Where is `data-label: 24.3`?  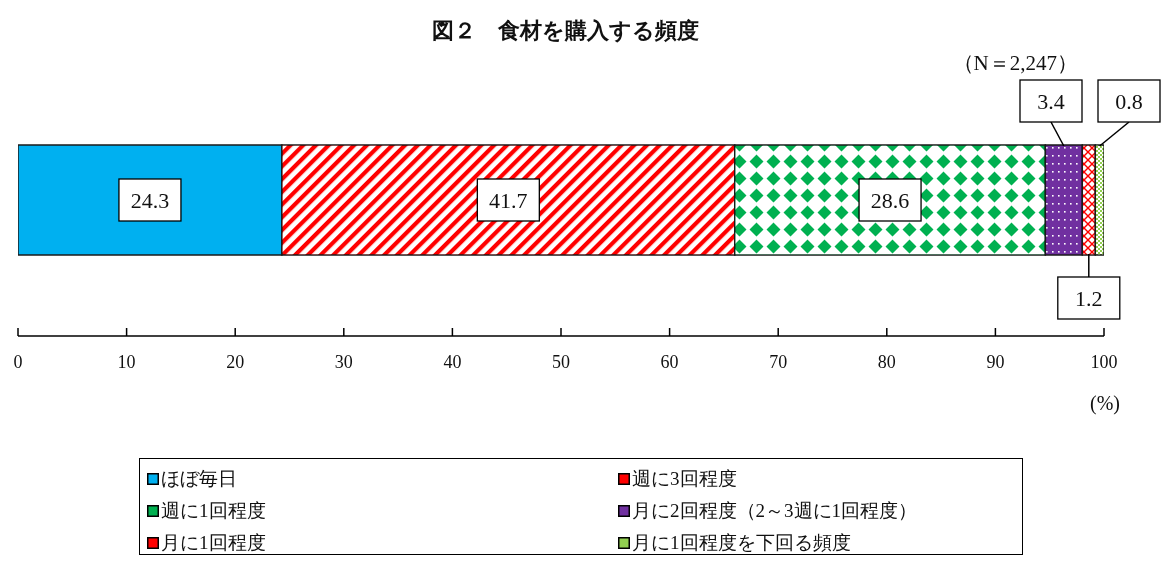
data-label: 24.3 is located at coordinates (150, 200).